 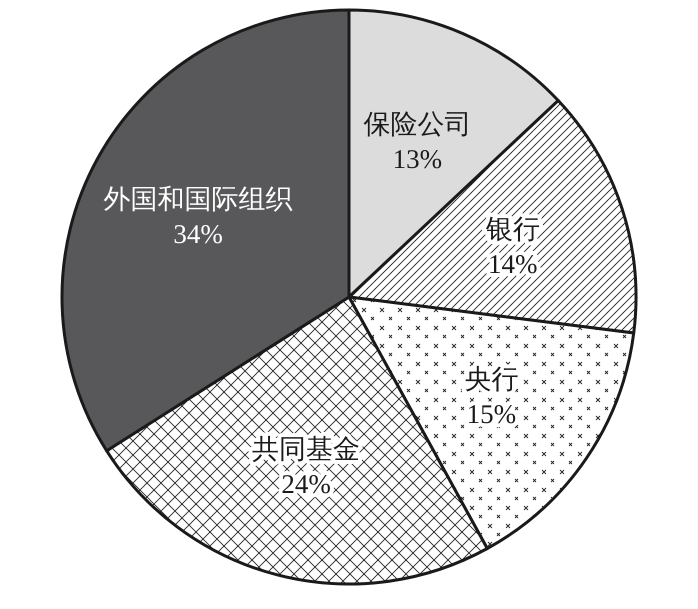 What do you see at coordinates (198, 199) in the screenshot?
I see `slice-label: 外国和国际组织` at bounding box center [198, 199].